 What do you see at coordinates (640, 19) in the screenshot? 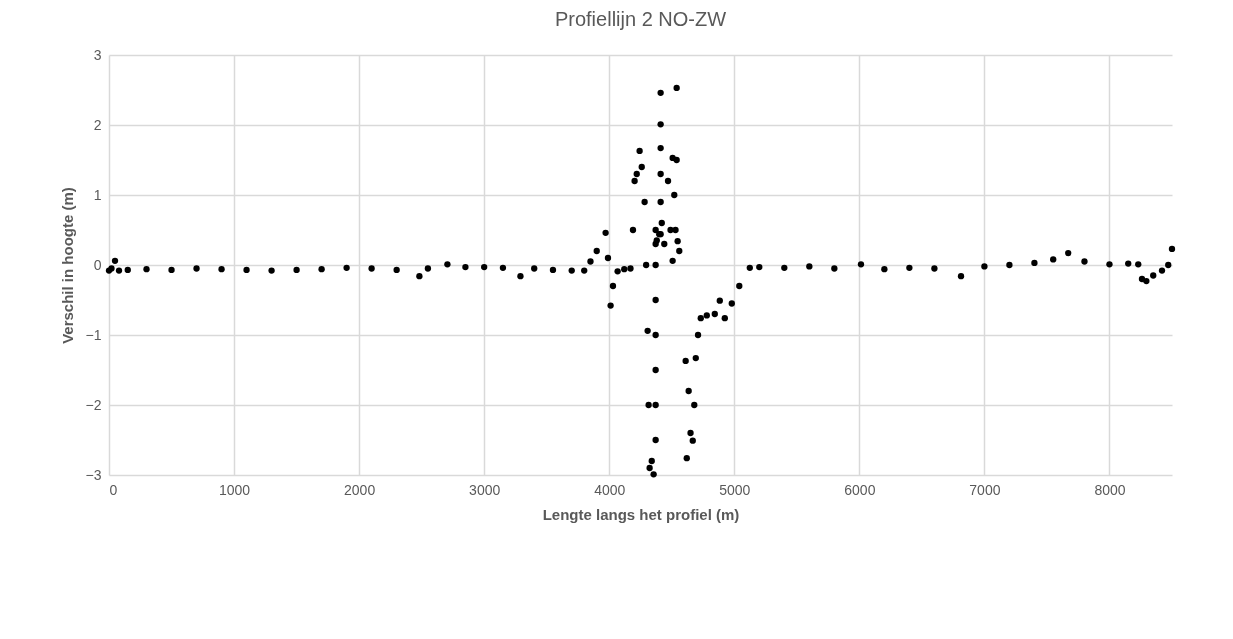
I see `chart-title: Profiellijn 2 NO-ZW` at bounding box center [640, 19].